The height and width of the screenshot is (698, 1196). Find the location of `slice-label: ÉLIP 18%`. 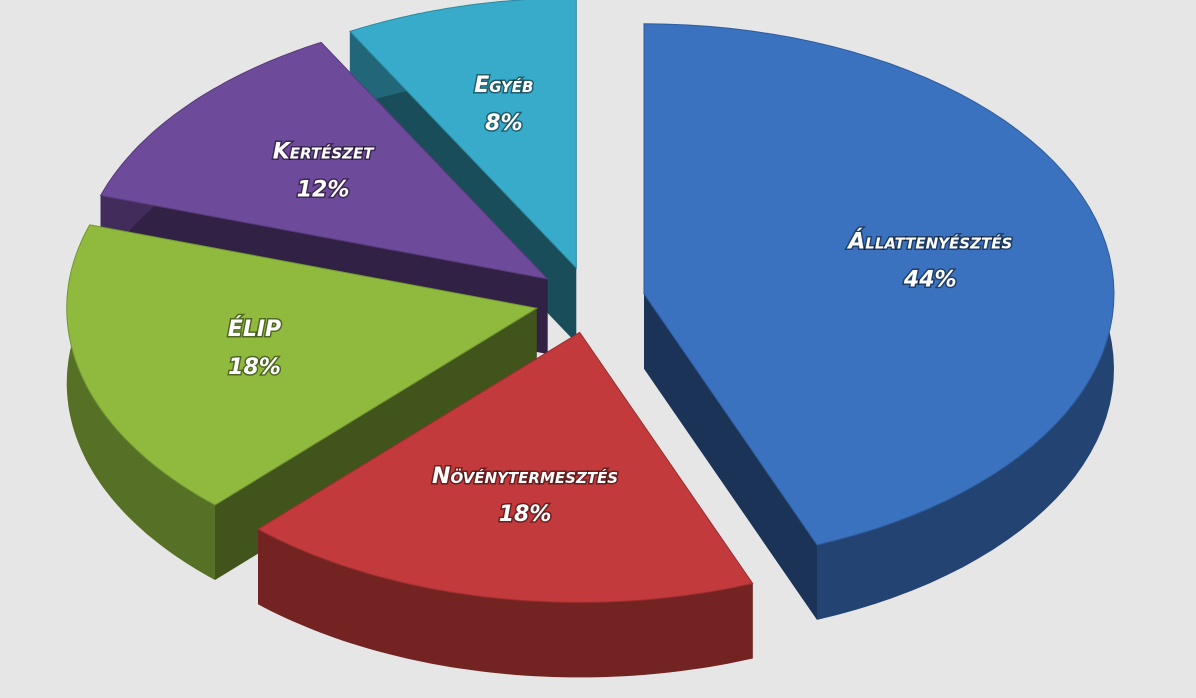

slice-label: ÉLIP 18% is located at coordinates (254, 348).